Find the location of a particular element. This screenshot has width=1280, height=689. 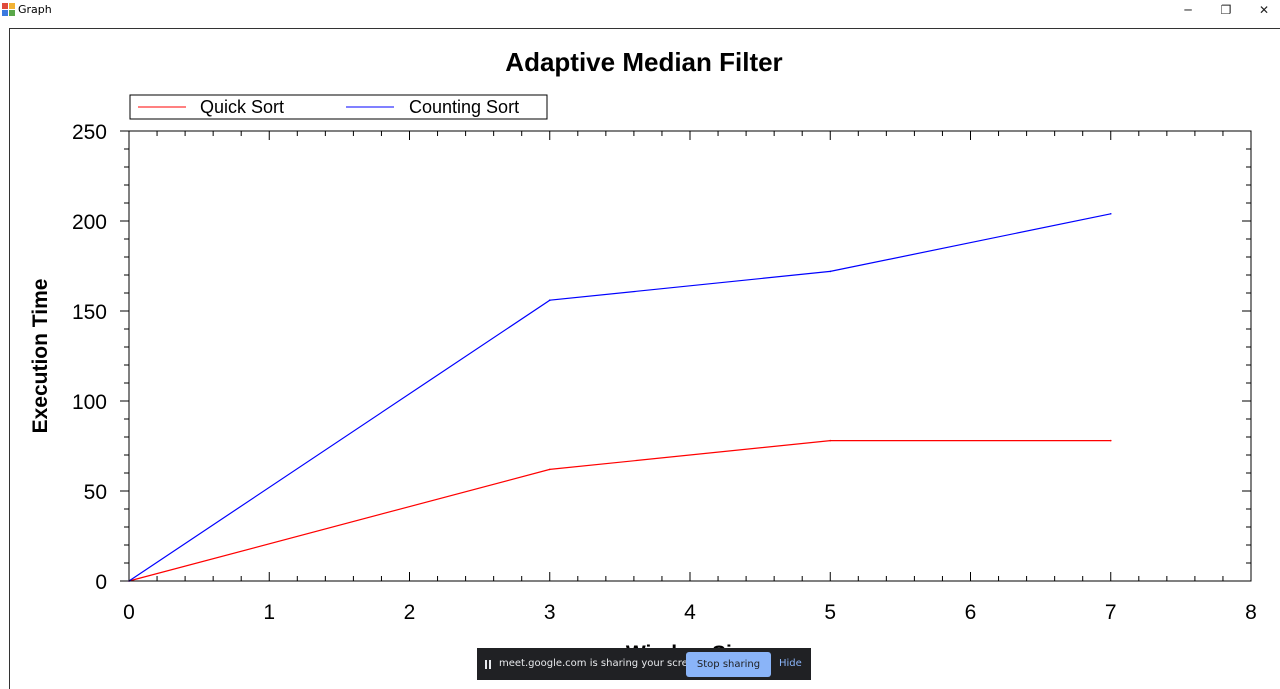

y-axis-label: Execution Time is located at coordinates (40, 356).